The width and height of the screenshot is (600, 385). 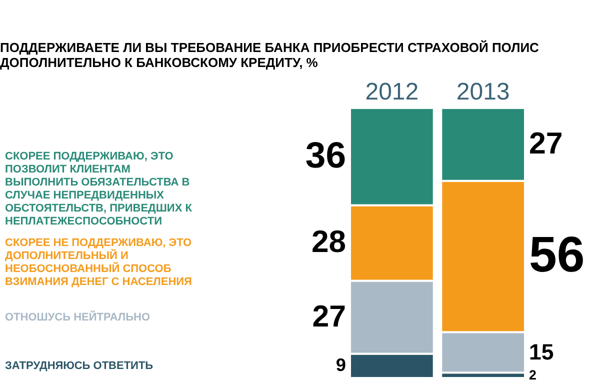 What do you see at coordinates (532, 374) in the screenshot?
I see `data-label: 2` at bounding box center [532, 374].